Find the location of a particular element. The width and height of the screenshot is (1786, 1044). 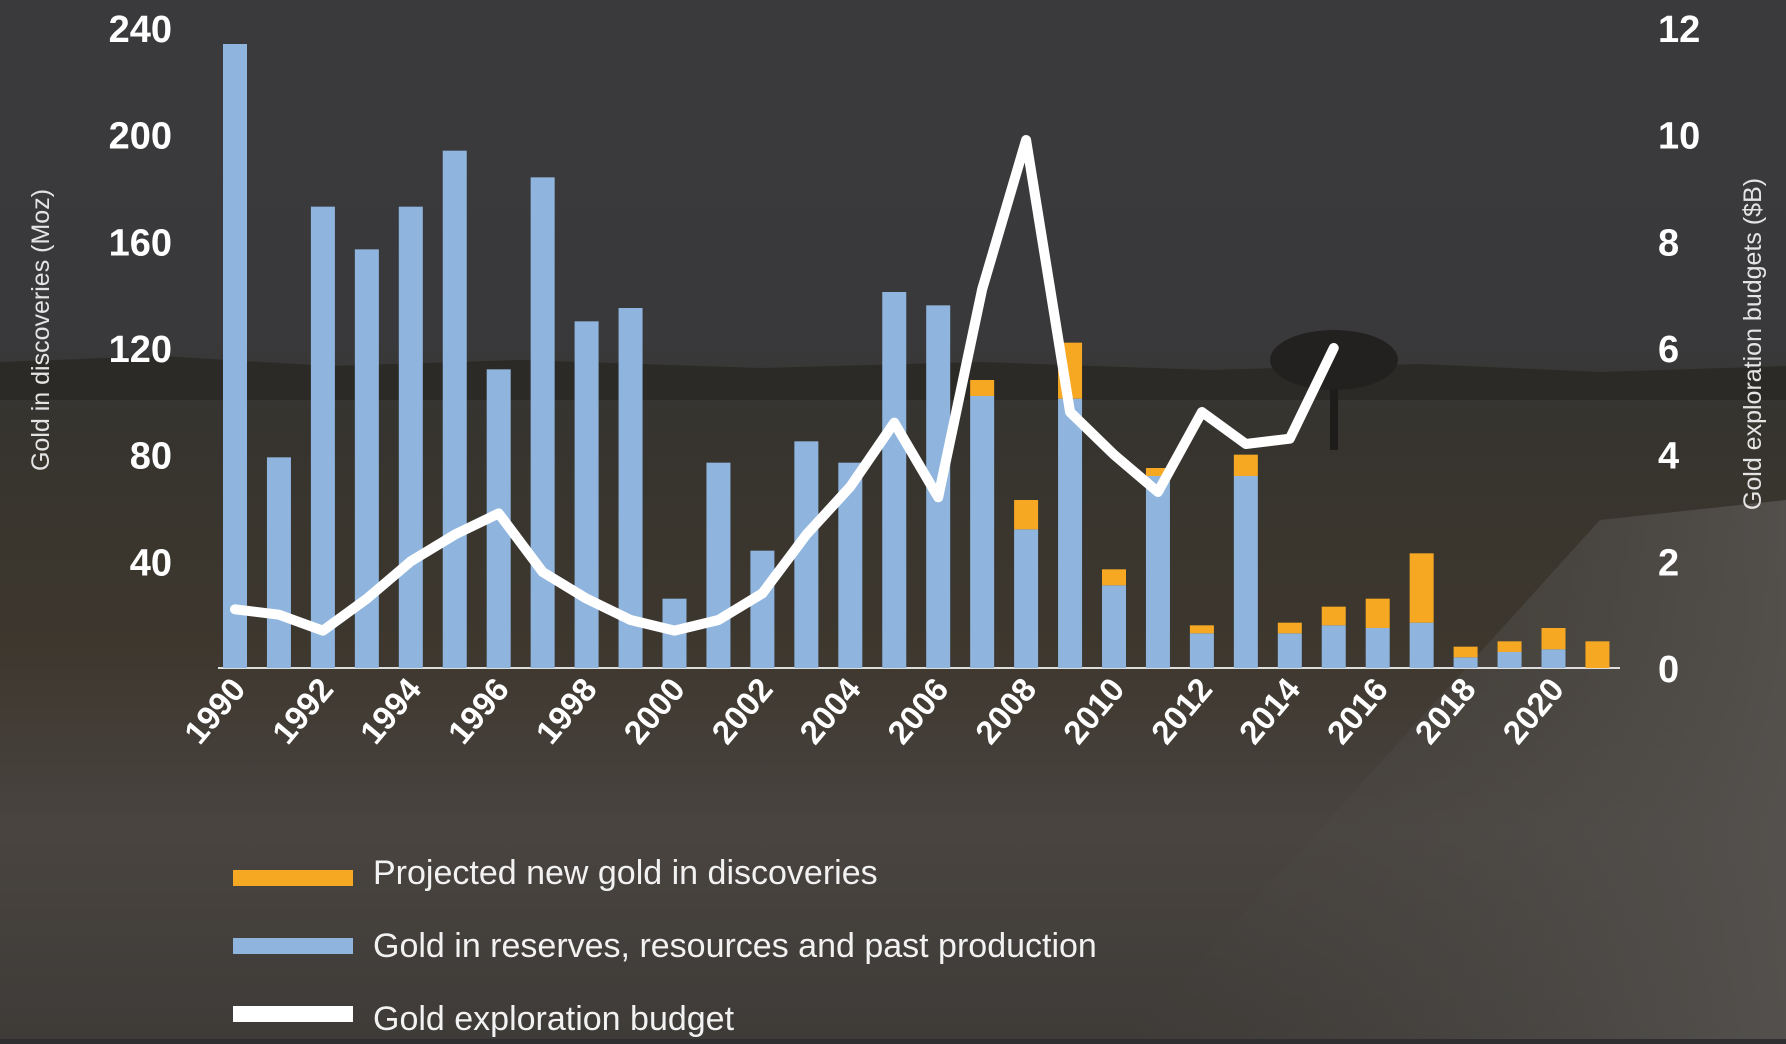

bar-projected-2014 is located at coordinates (1289, 628).